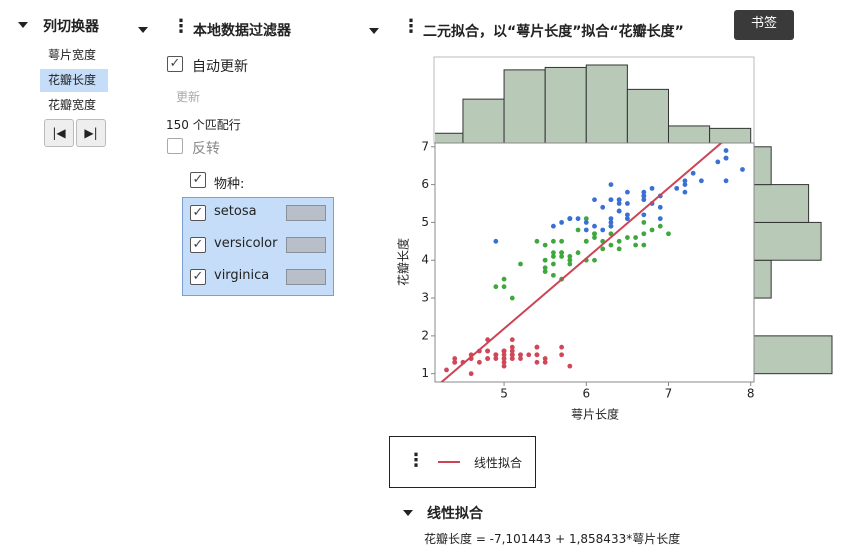 This screenshot has width=851, height=552. Describe the element at coordinates (425, 222) in the screenshot. I see `y-tick-label: 5` at that location.